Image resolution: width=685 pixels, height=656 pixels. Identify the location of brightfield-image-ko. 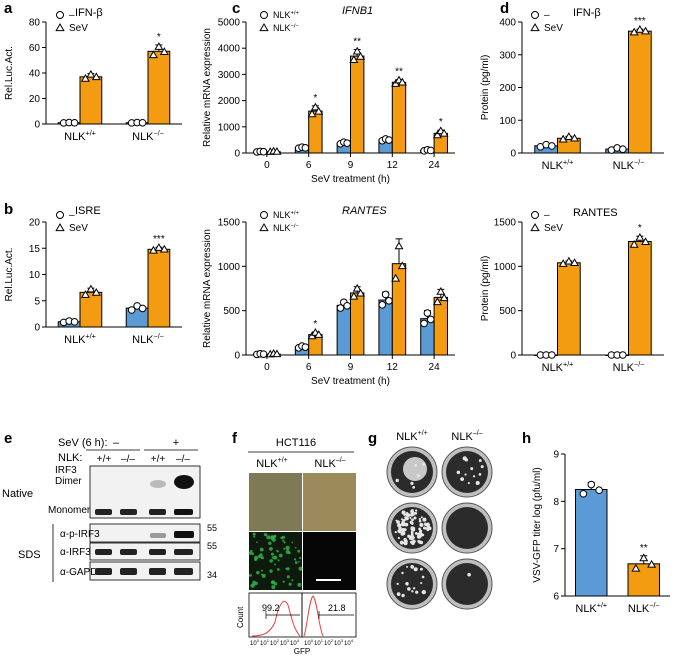
(329, 502).